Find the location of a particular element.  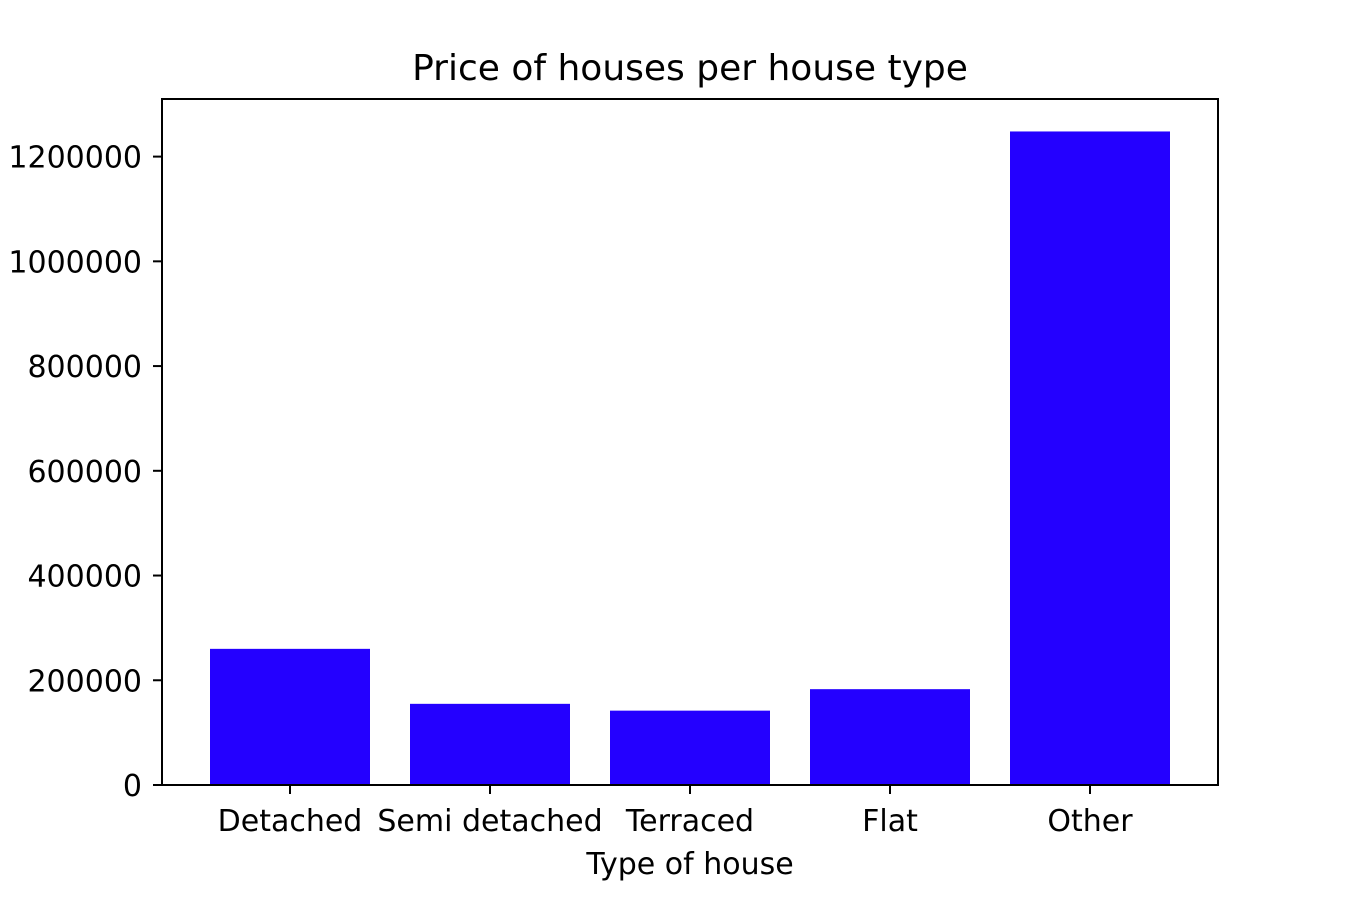

y-tick-label: 1200000 is located at coordinates (75, 158).